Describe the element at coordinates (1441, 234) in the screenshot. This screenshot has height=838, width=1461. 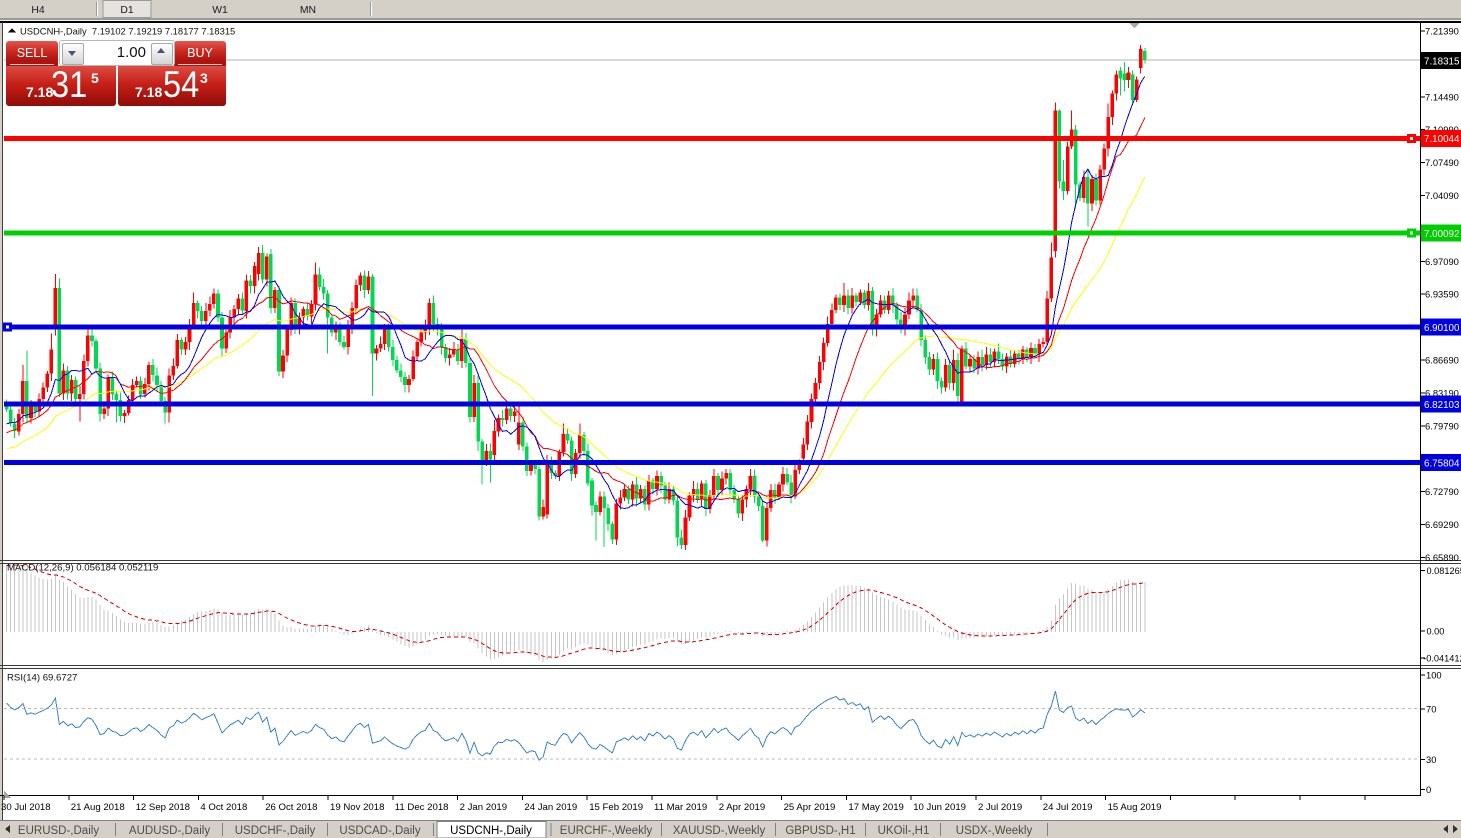
I see `svg-text: 7.00092` at that location.